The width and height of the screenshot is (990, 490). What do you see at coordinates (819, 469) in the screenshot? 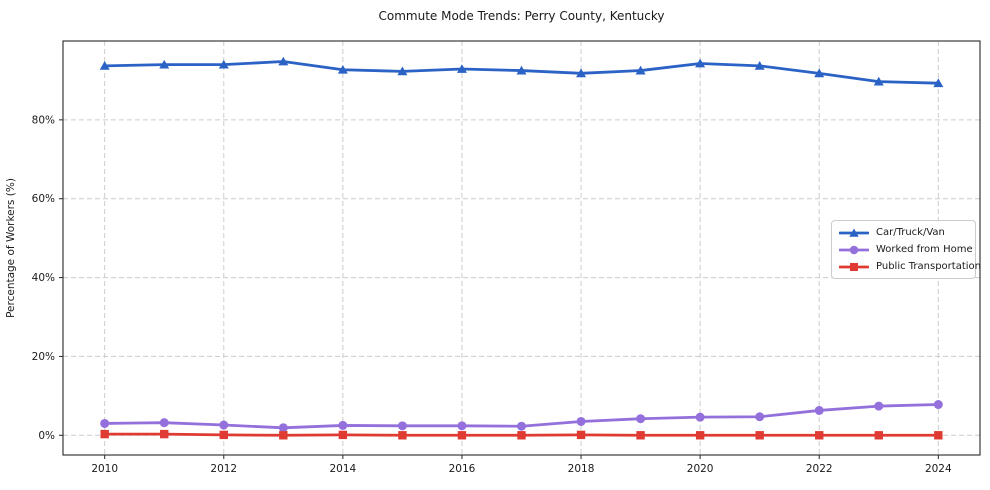
I see `x-tick-label: 2022` at bounding box center [819, 469].